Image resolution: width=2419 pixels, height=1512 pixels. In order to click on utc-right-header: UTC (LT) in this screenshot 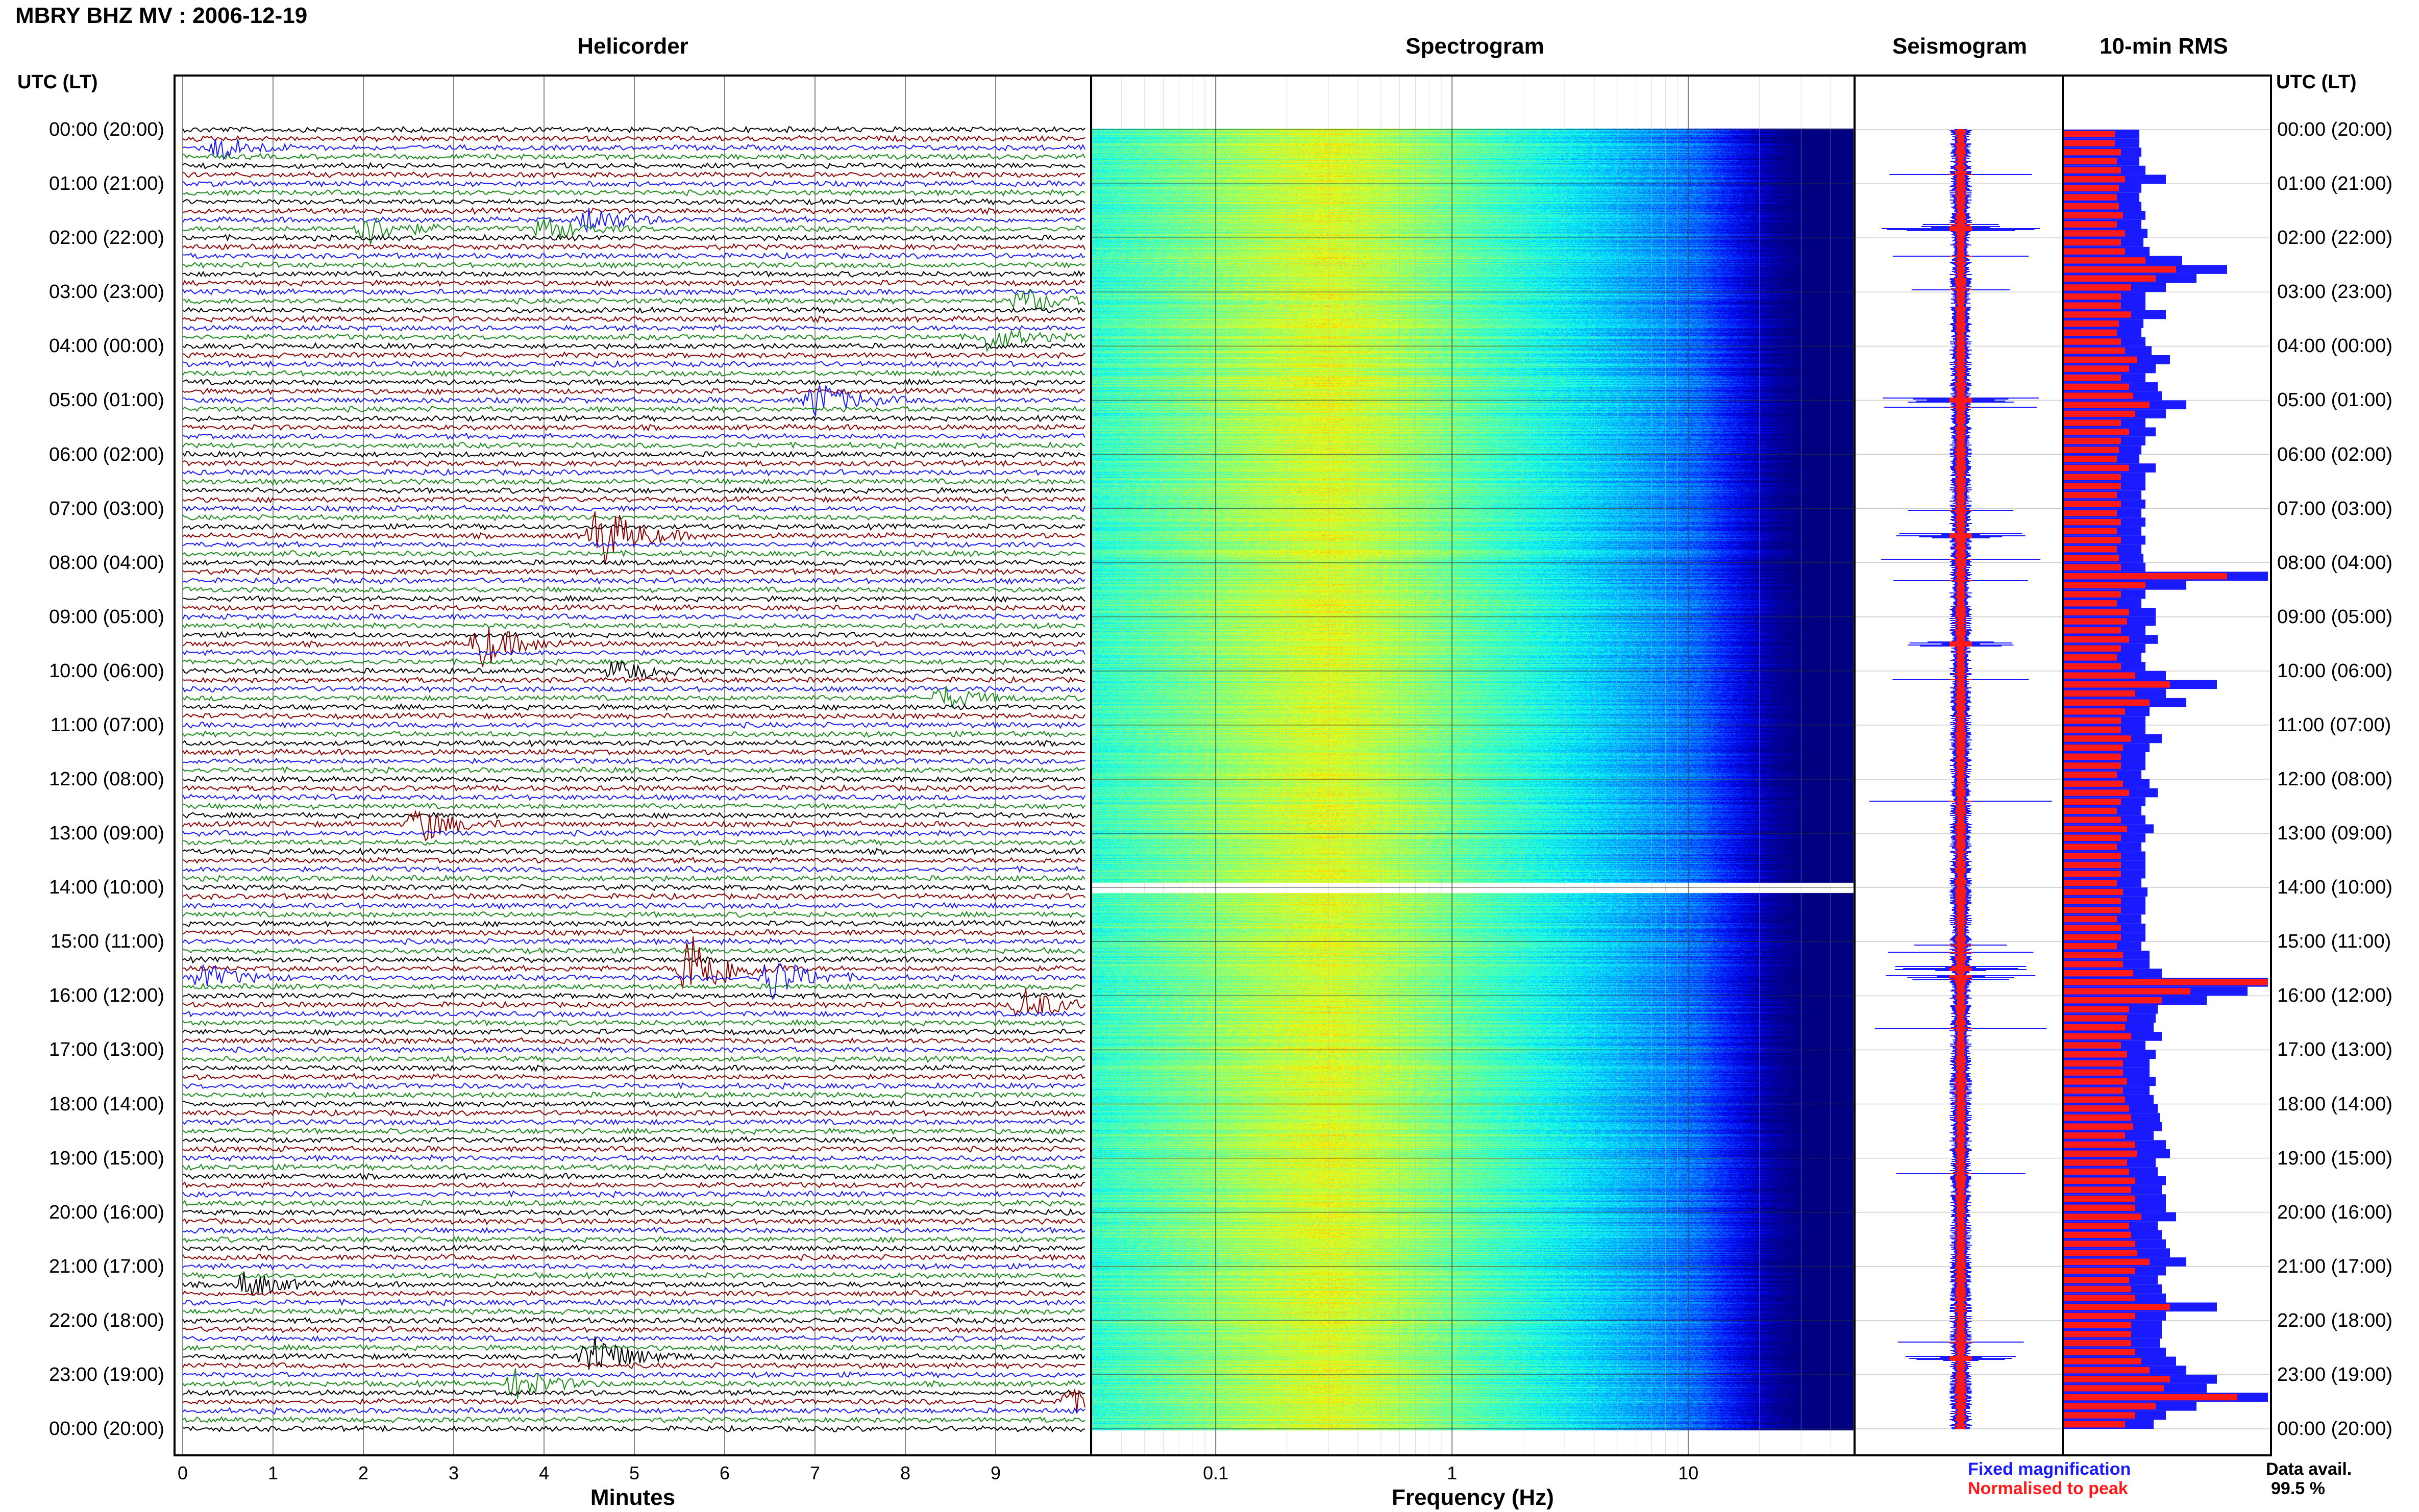, I will do `click(2316, 82)`.